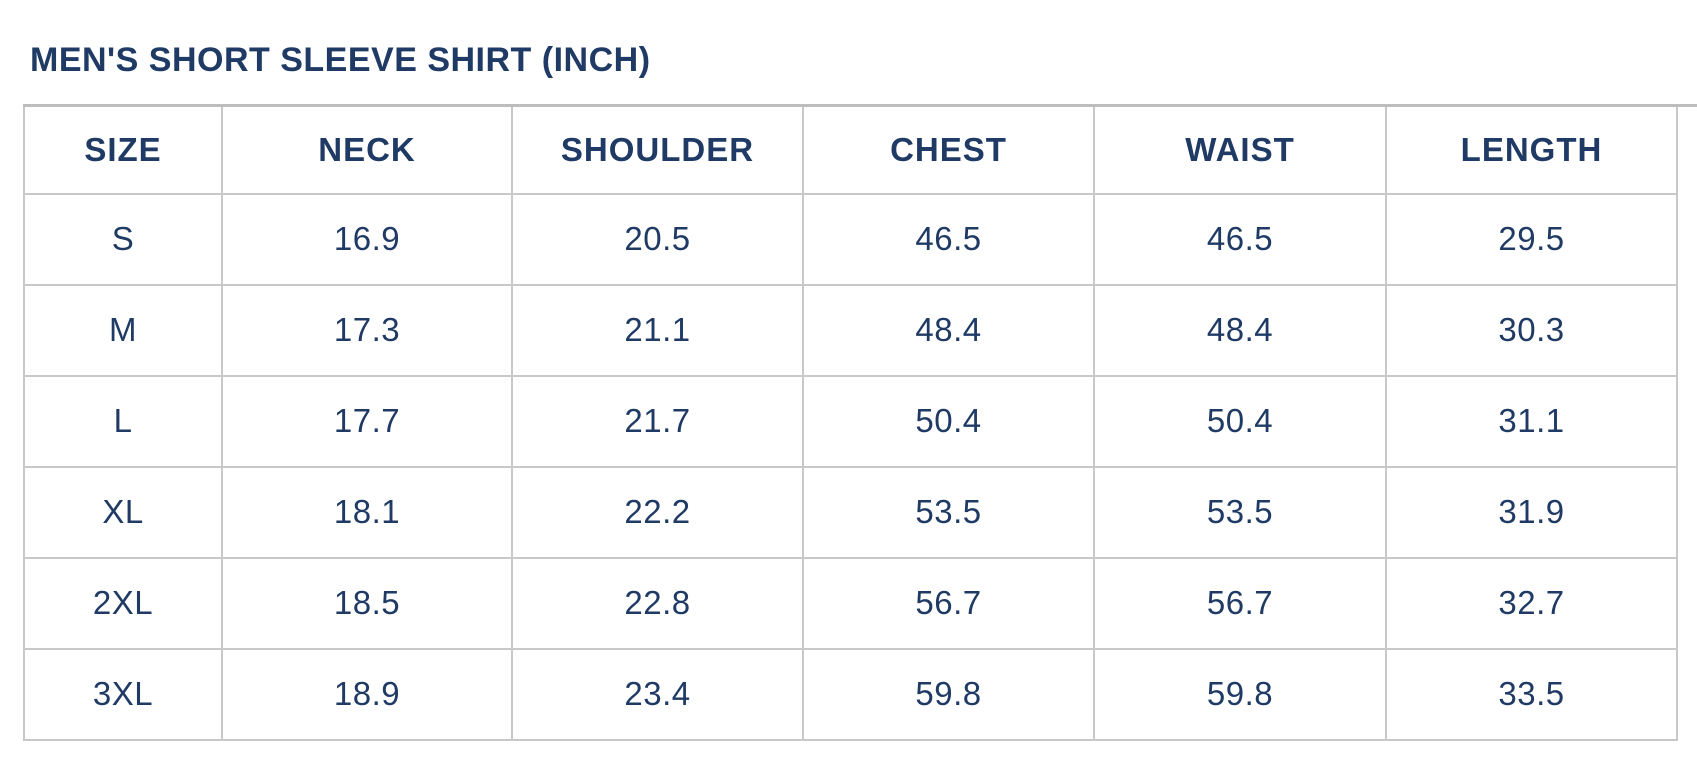 The height and width of the screenshot is (764, 1697). What do you see at coordinates (367, 239) in the screenshot?
I see `neck-value: 16.9` at bounding box center [367, 239].